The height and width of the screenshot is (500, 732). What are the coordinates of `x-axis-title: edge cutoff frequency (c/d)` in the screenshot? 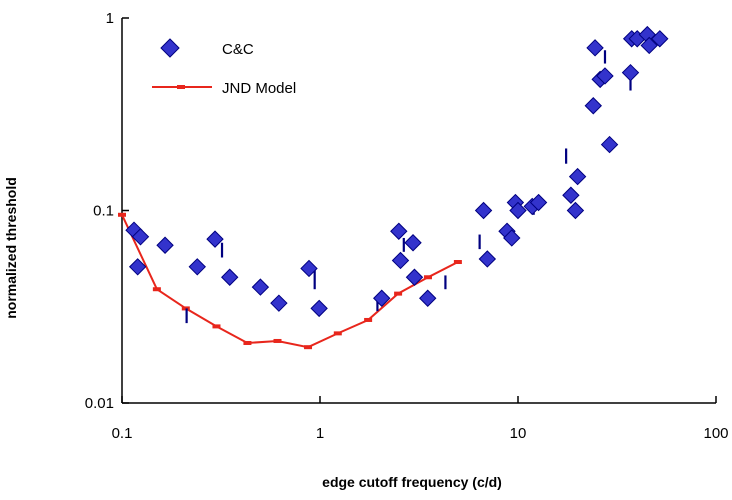 It's located at (412, 482).